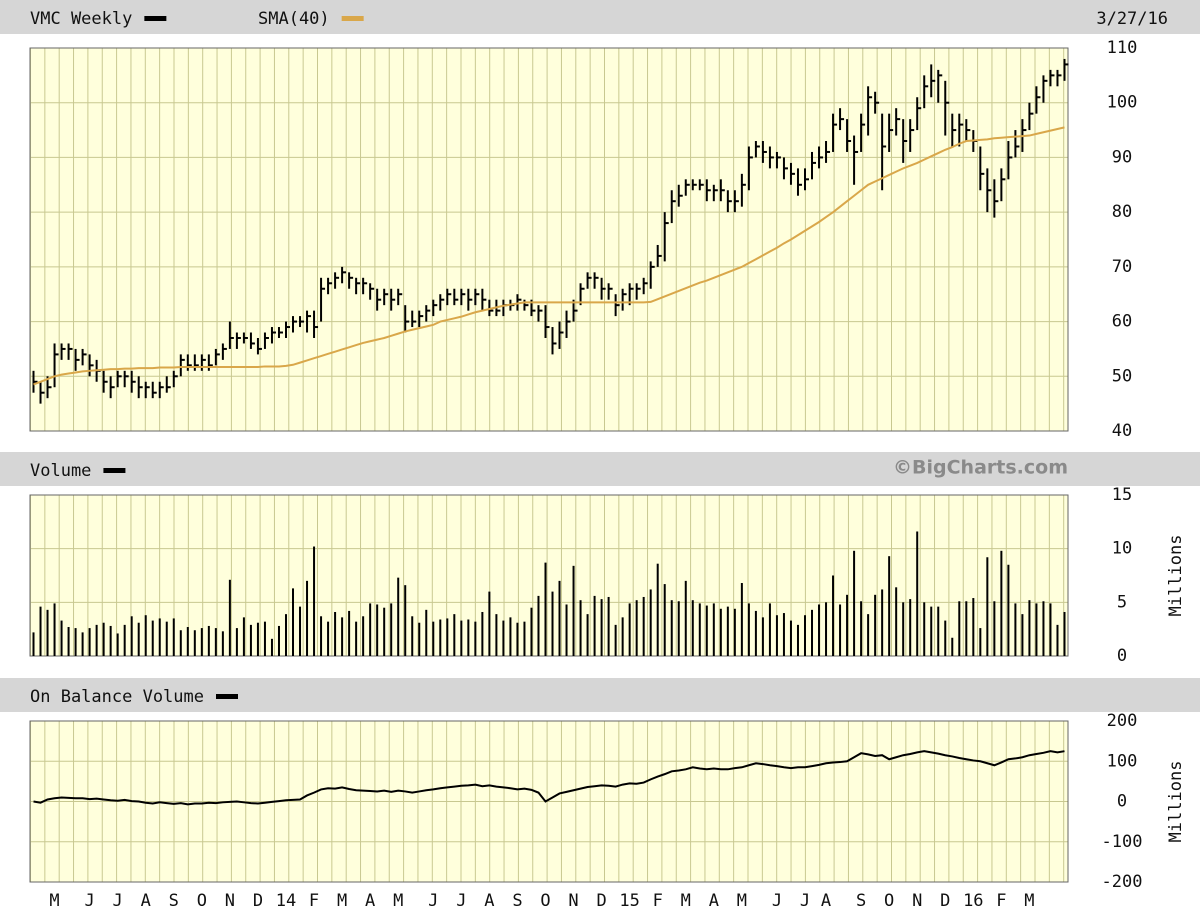 The image size is (1200, 920). Describe the element at coordinates (1122, 322) in the screenshot. I see `y-tick-label: 60` at that location.